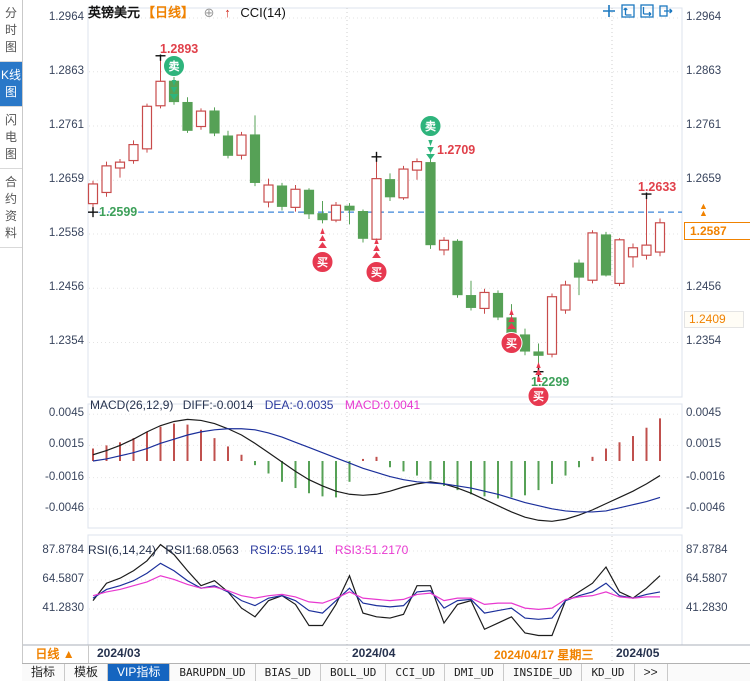 This screenshot has height=681, width=750. I want to click on bottom-tab-模板: 模板, so click(87, 672).